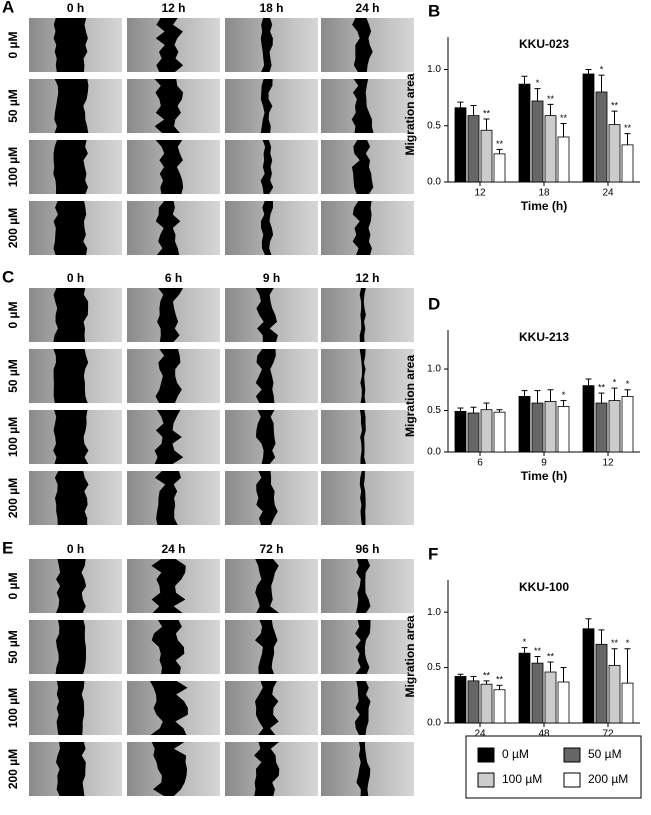 Image resolution: width=651 pixels, height=815 pixels. Describe the element at coordinates (544, 734) in the screenshot. I see `x-tick-label: 48` at that location.